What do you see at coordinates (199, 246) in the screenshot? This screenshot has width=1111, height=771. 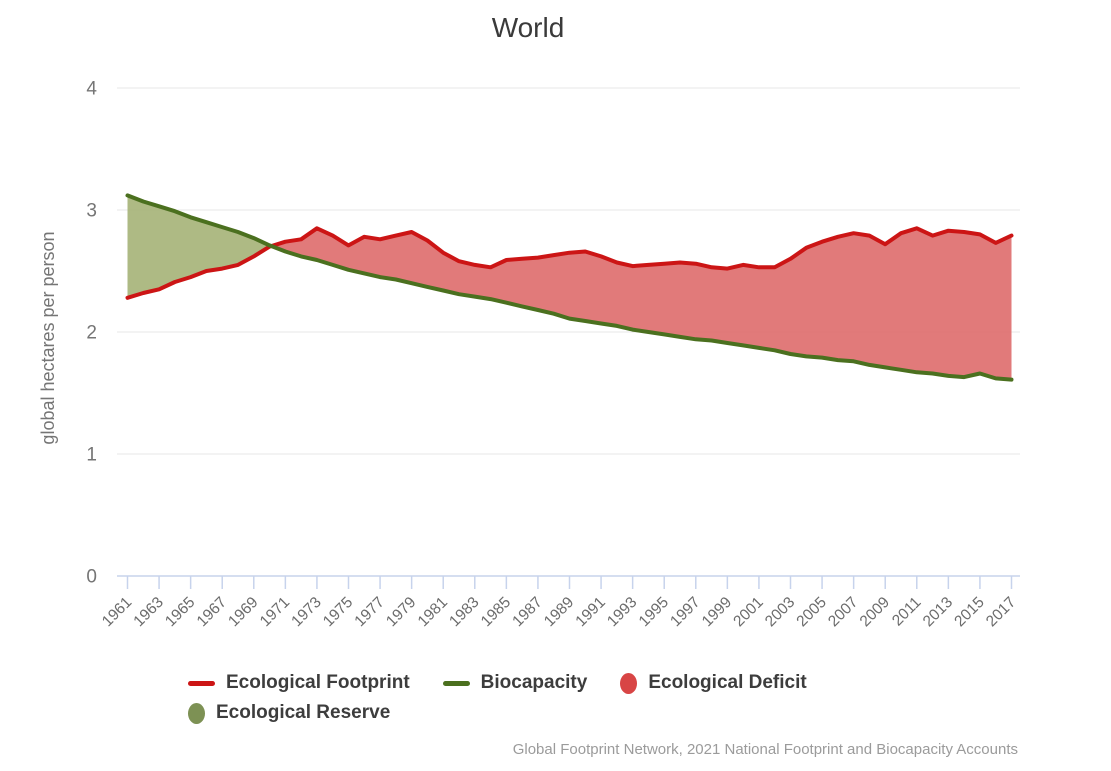 I see `ecological-reserve-area` at bounding box center [199, 246].